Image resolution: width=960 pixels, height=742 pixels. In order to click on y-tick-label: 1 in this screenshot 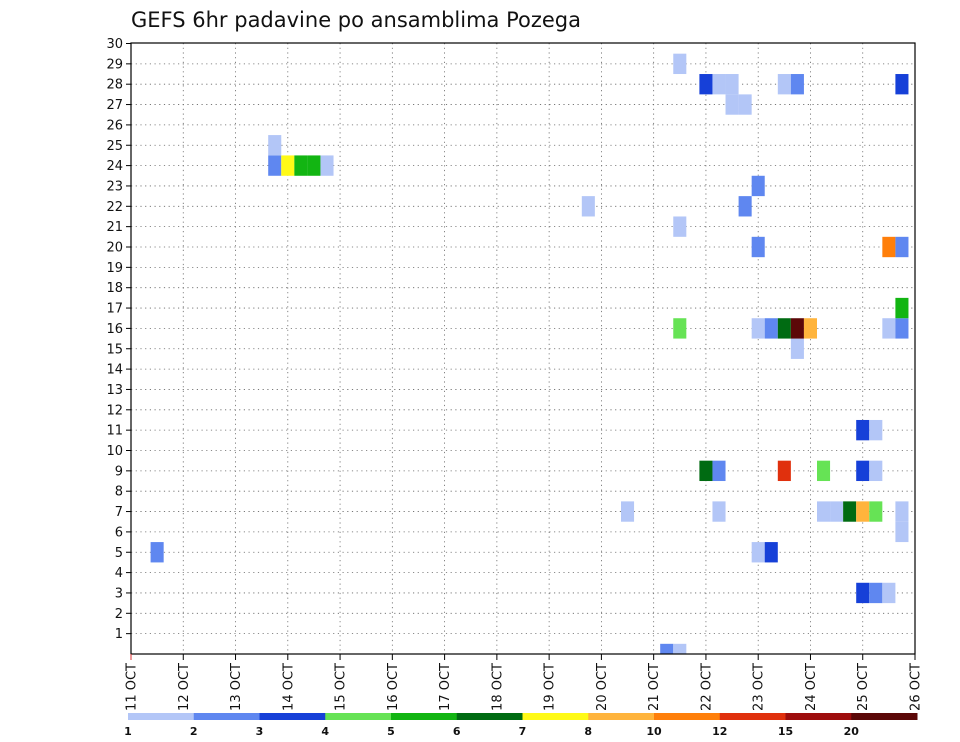, I will do `click(119, 634)`.